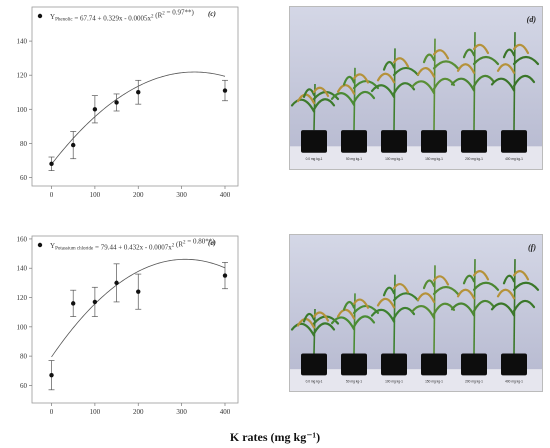 Image resolution: width=550 pixels, height=448 pixels. What do you see at coordinates (22, 76) in the screenshot?
I see `y-tick-label: 120` at bounding box center [22, 76].